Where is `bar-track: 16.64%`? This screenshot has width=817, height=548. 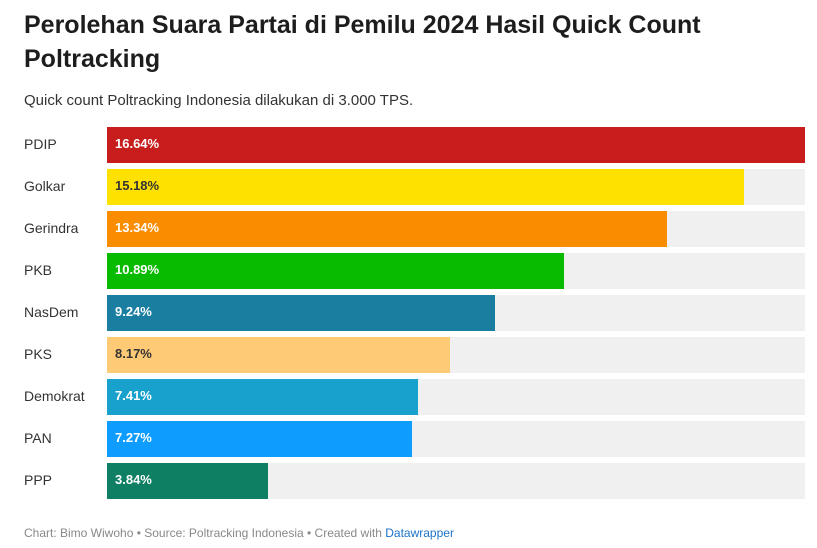 bar-track: 16.64% is located at coordinates (456, 145).